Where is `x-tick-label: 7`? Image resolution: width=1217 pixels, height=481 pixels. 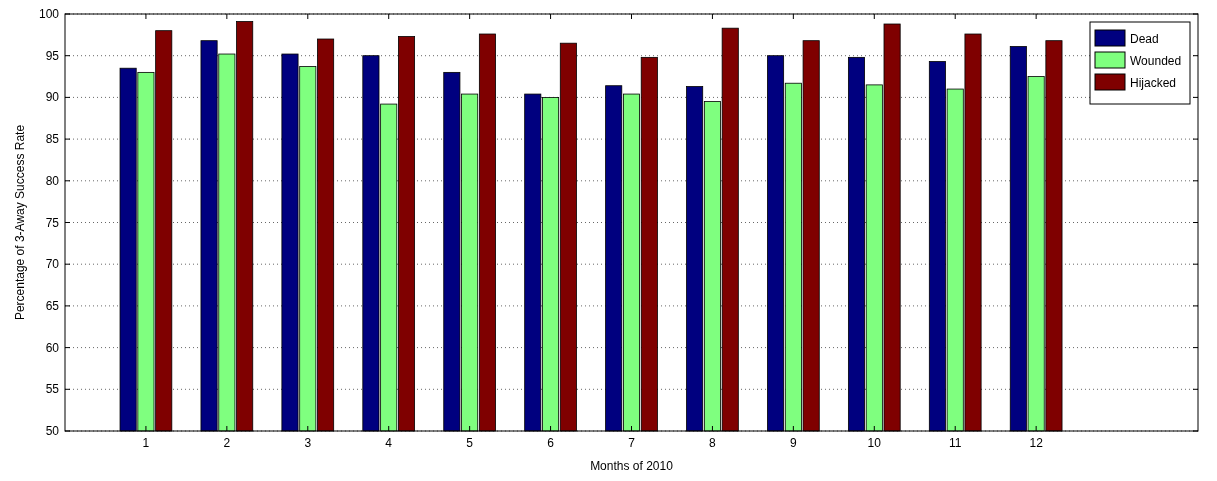 x-tick-label: 7 is located at coordinates (632, 443).